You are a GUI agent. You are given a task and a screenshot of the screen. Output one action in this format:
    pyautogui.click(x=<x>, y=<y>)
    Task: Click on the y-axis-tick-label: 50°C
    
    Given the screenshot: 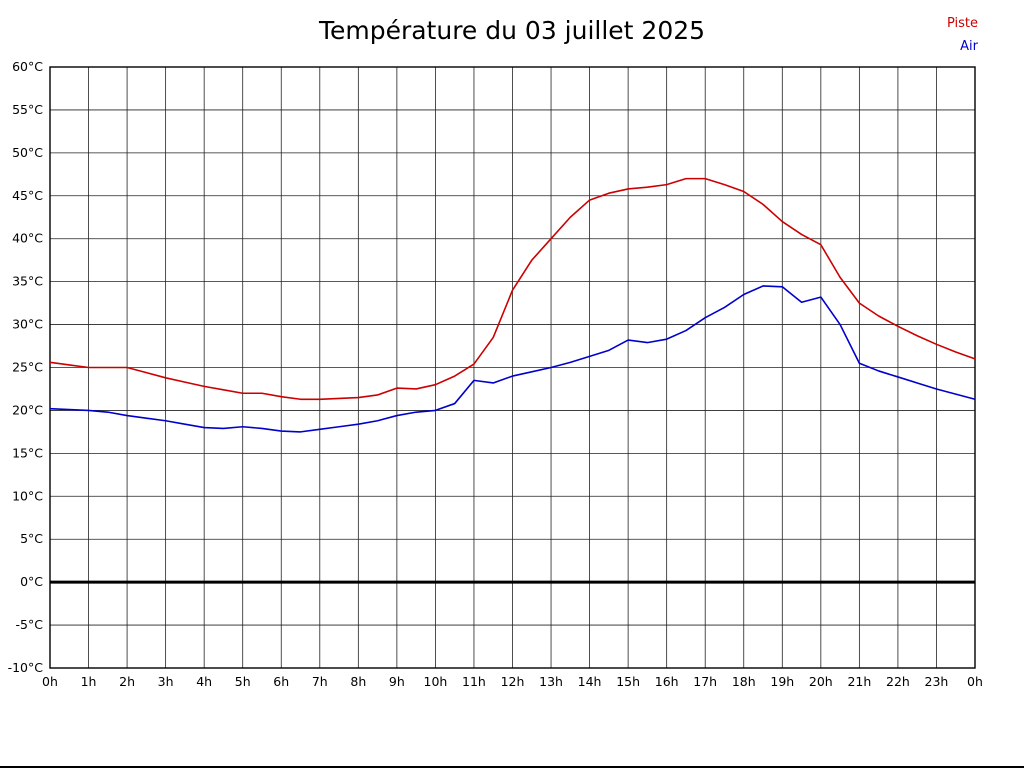 What is the action you would take?
    pyautogui.click(x=27, y=152)
    